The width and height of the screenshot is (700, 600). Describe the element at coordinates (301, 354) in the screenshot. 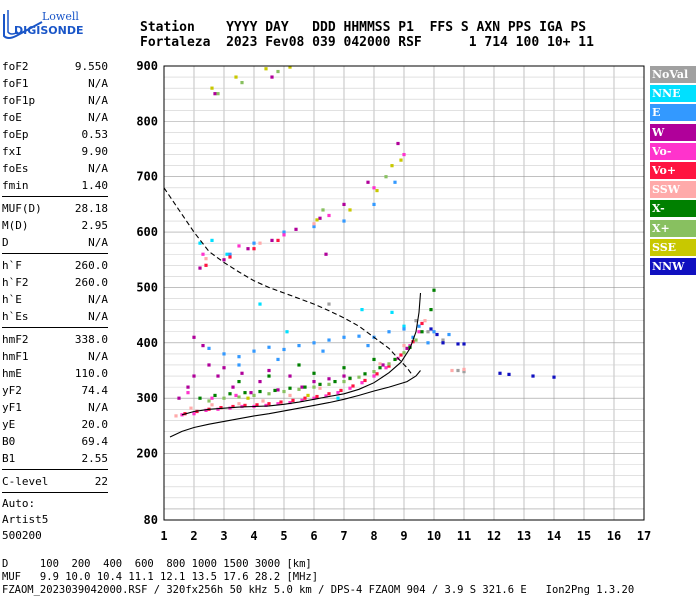

I see `profile-curve` at that location.